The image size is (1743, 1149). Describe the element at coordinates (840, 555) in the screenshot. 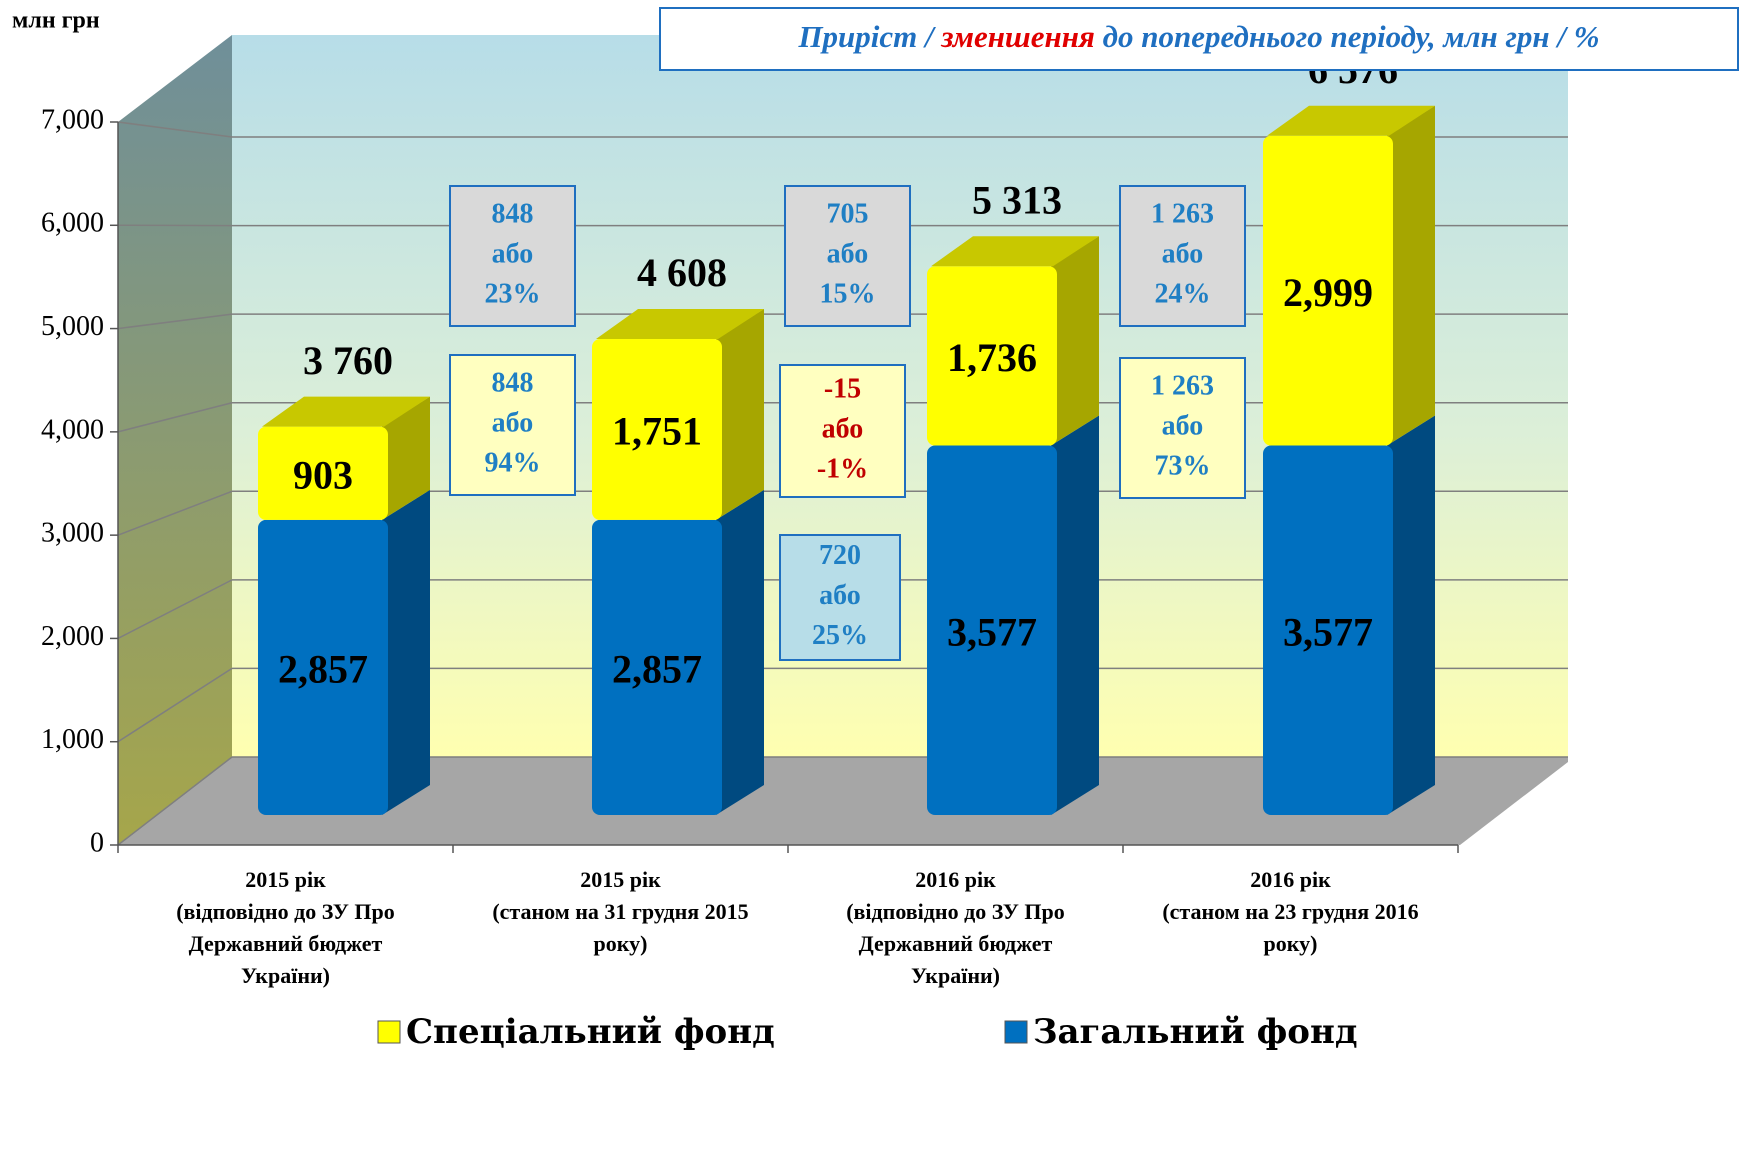

I see `annotation-text: 720` at that location.